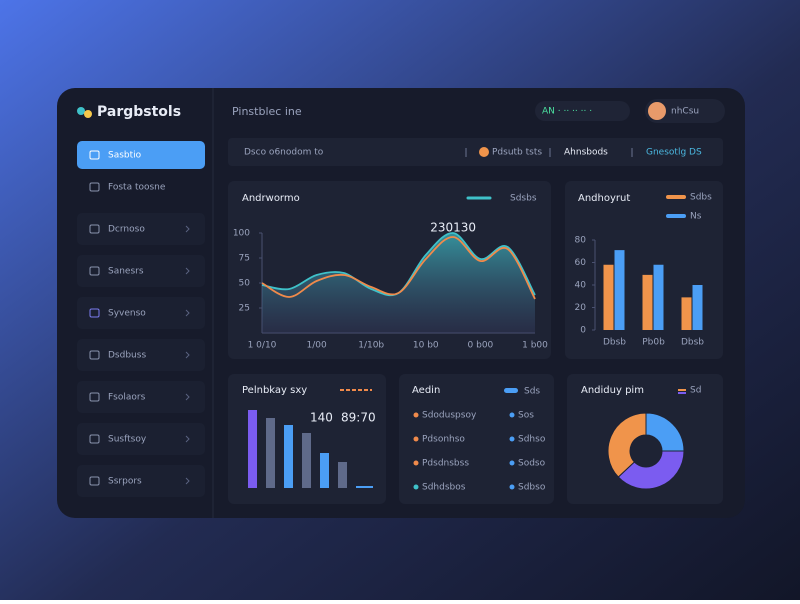 This screenshot has width=800, height=604. What do you see at coordinates (398, 268) in the screenshot?
I see `line` at bounding box center [398, 268].